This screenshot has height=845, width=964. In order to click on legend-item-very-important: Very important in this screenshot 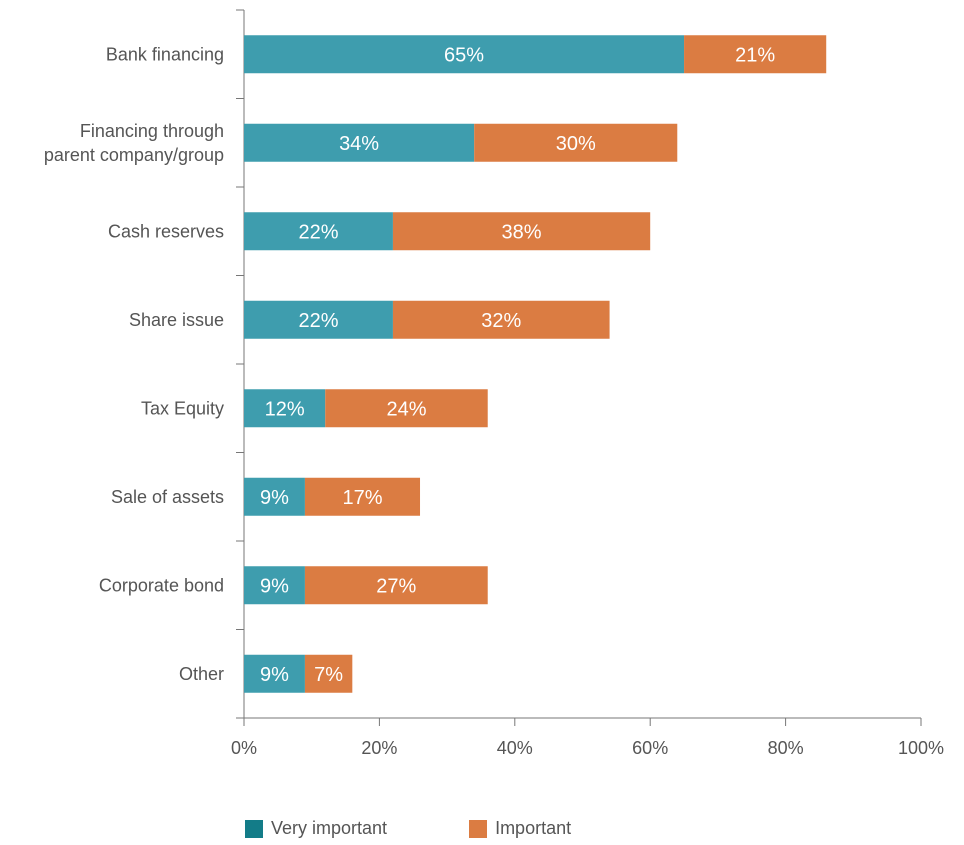, I will do `click(316, 828)`.